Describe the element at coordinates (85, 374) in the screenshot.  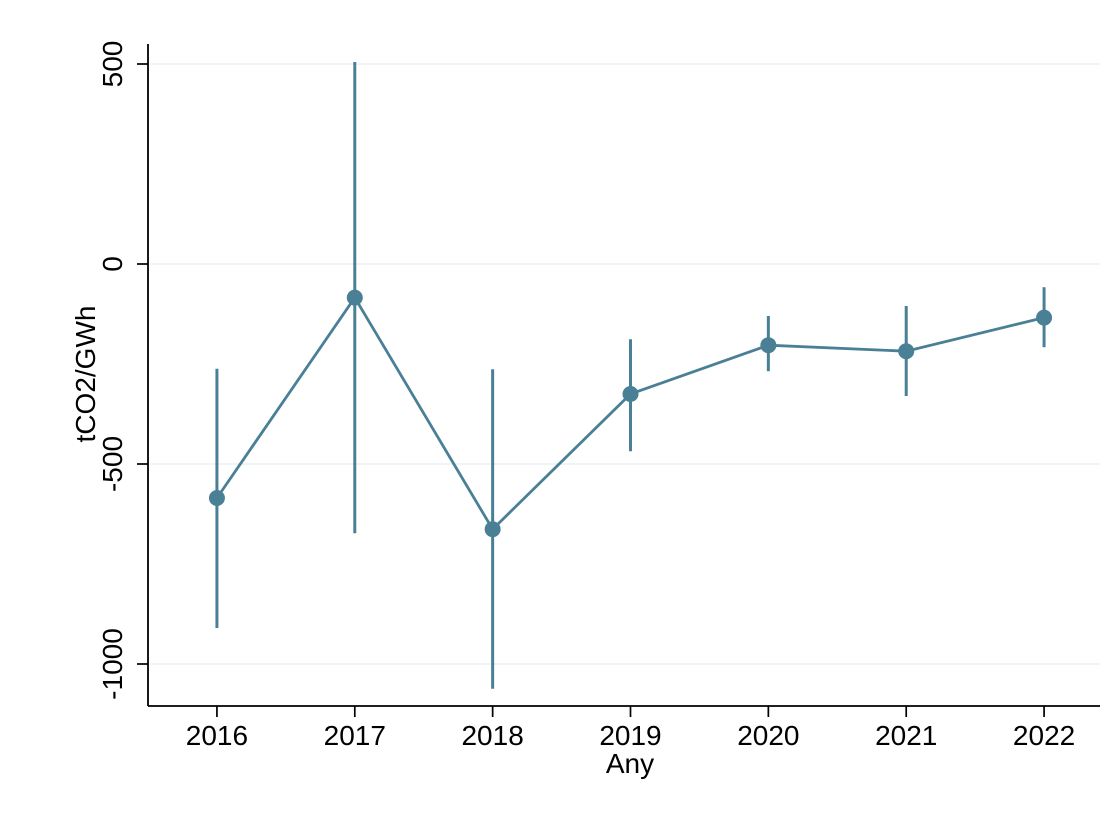
I see `y-axis-title: tCO2/GWh` at that location.